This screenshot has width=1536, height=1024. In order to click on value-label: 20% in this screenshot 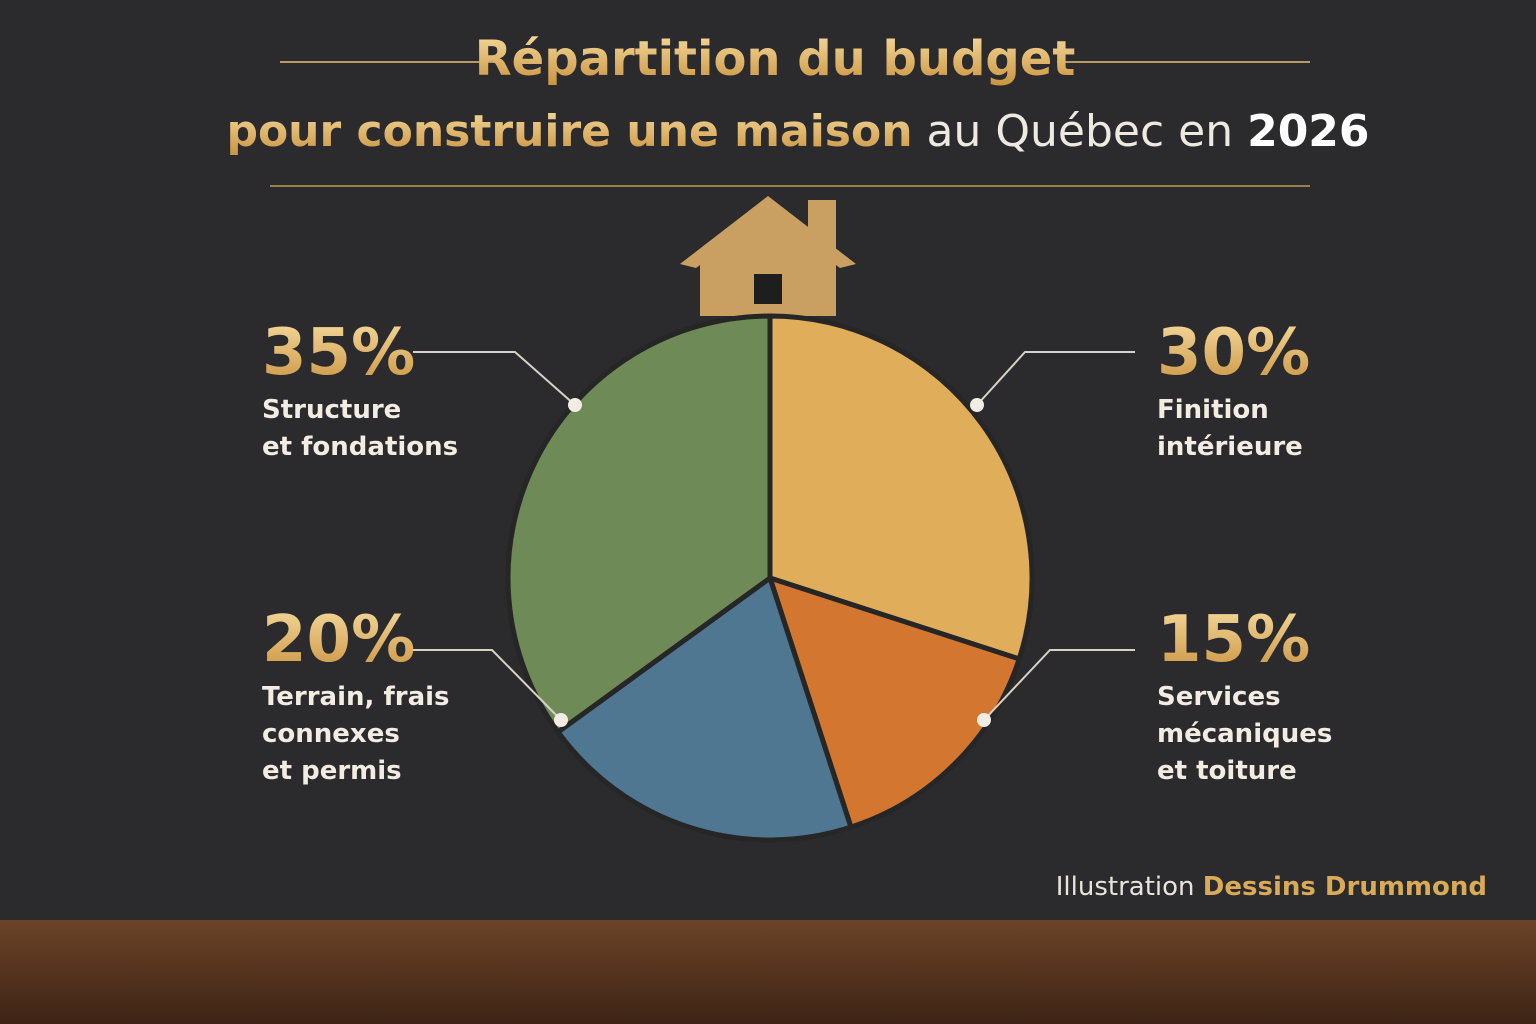, I will do `click(338, 640)`.